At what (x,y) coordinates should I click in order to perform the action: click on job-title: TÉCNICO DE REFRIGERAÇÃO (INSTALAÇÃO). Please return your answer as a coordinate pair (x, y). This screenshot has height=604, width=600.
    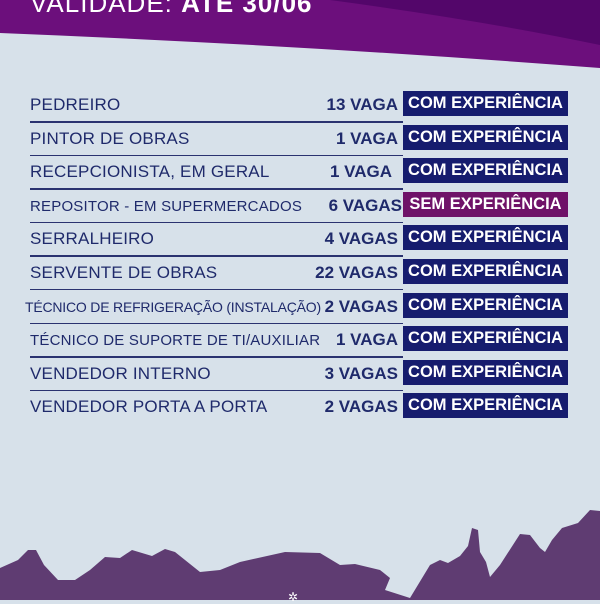
    Looking at the image, I should click on (173, 306).